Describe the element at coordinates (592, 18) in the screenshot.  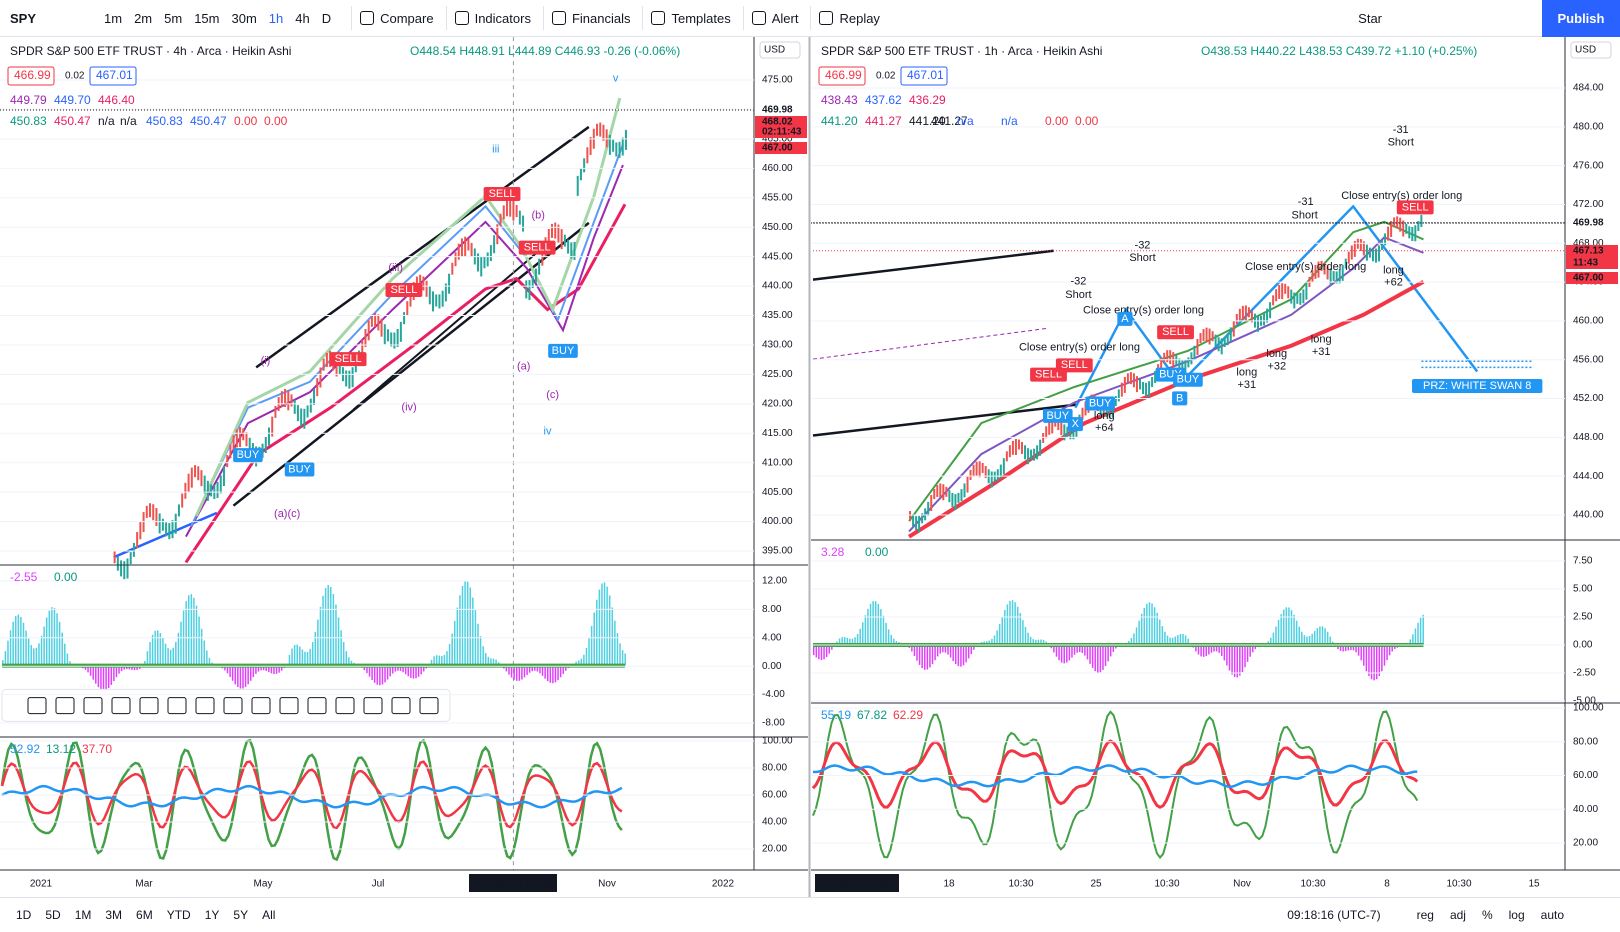
I see `toolbar-button: Financials` at that location.